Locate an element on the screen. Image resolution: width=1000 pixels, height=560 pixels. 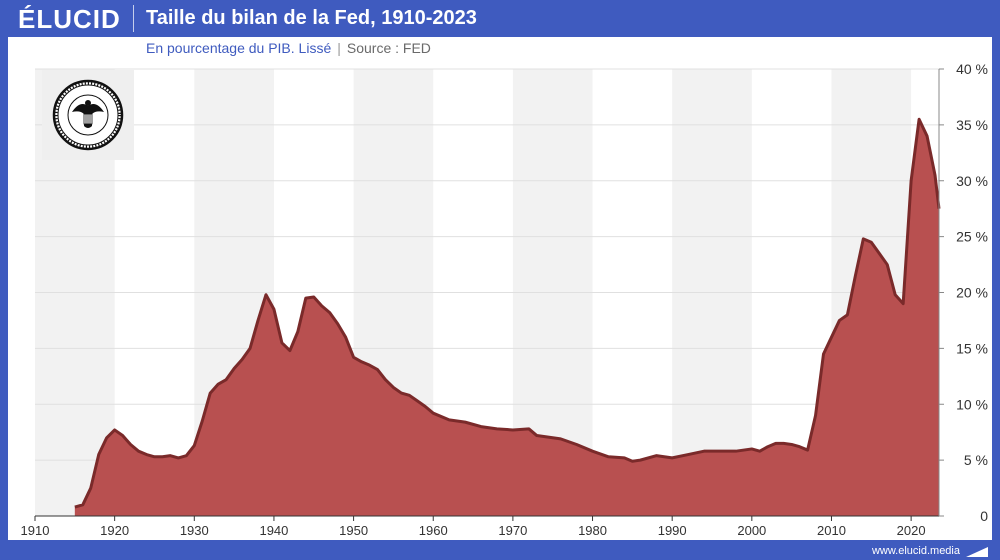
x-tick-label: 1920 is located at coordinates (114, 530).